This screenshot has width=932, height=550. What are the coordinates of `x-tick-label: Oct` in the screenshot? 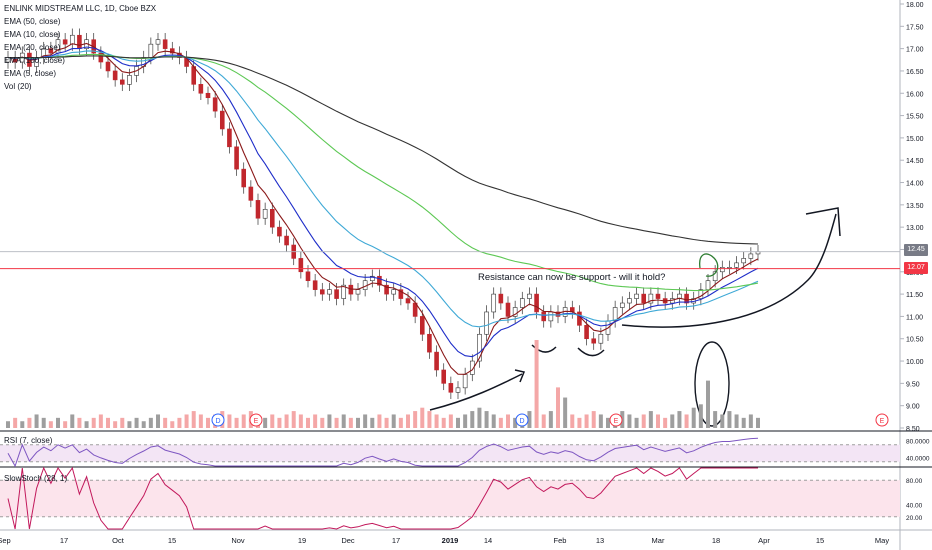 It's located at (118, 540).